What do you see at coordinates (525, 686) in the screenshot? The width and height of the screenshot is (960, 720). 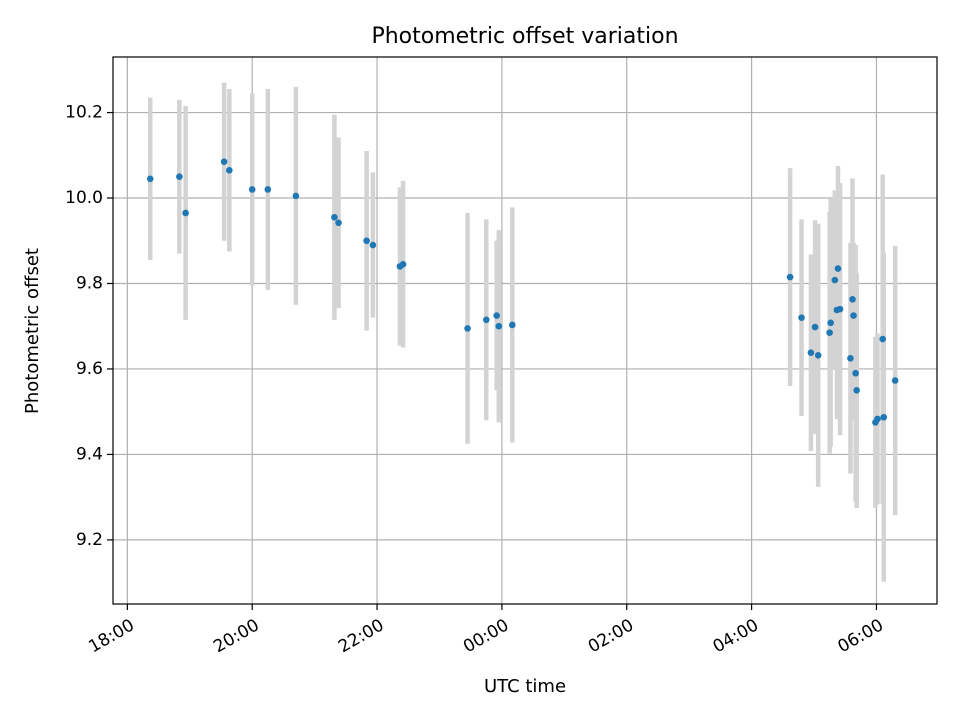 I see `x-axis-label: UTC time` at bounding box center [525, 686].